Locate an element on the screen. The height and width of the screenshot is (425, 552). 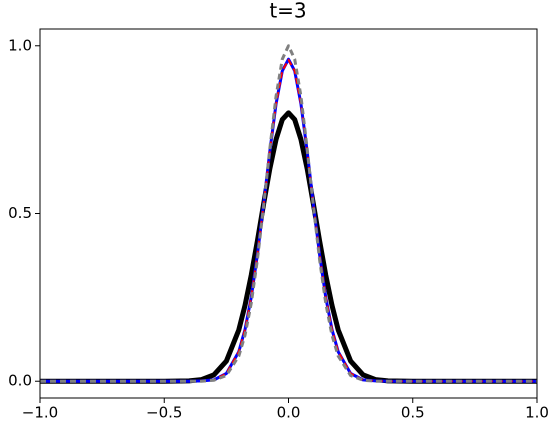
x-tick-label: −1.0 is located at coordinates (40, 413).